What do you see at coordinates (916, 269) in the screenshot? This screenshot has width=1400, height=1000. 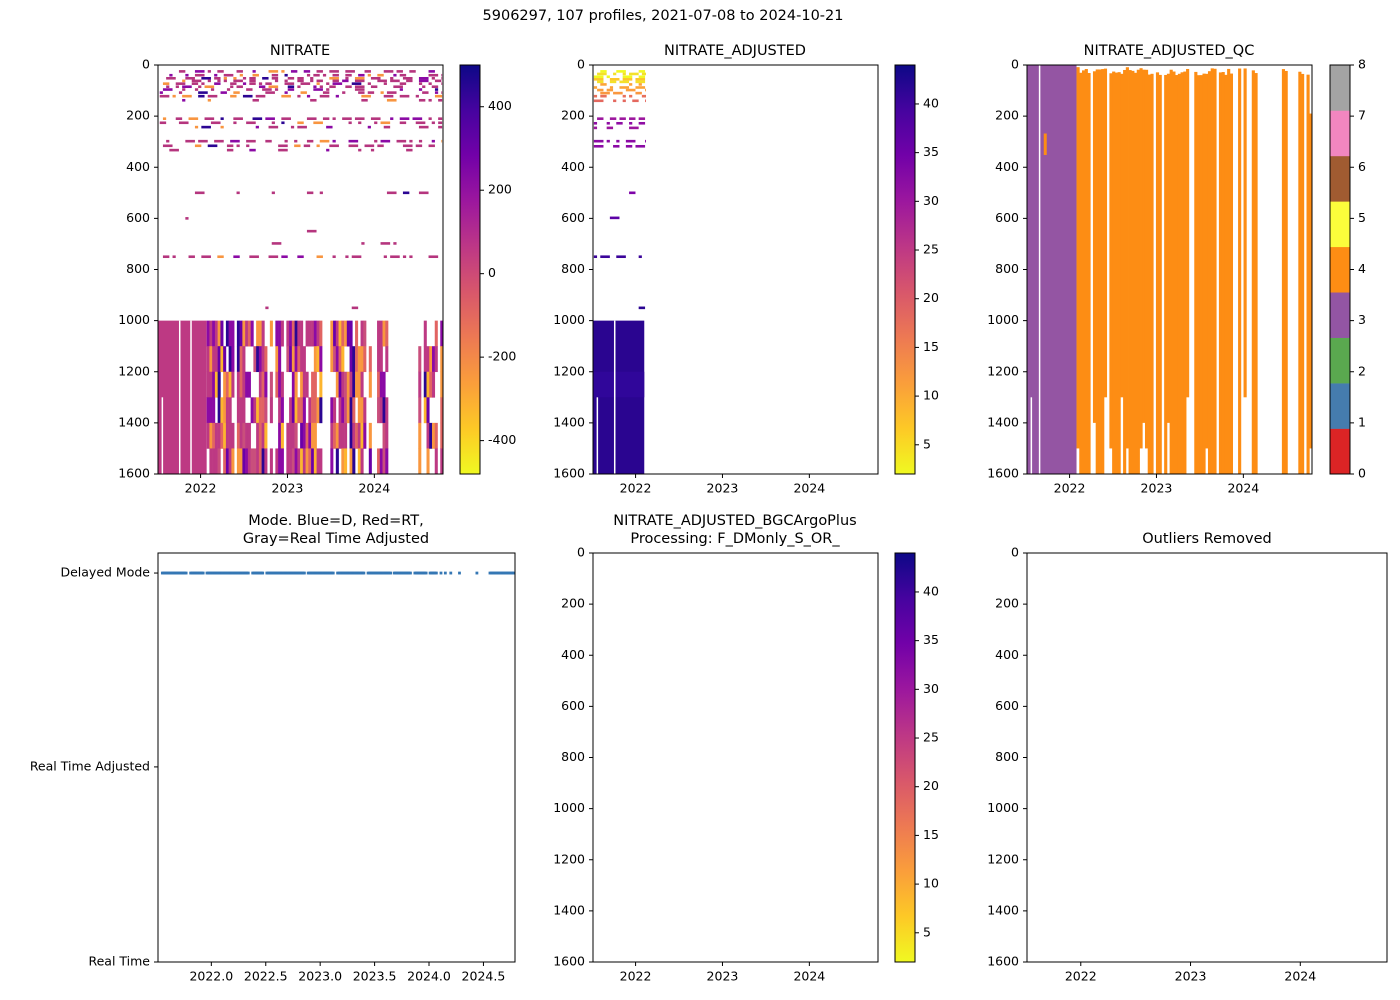 I see `nitrate_adjusted-colorbar: 40 35 30 25 20 15 10 5` at bounding box center [916, 269].